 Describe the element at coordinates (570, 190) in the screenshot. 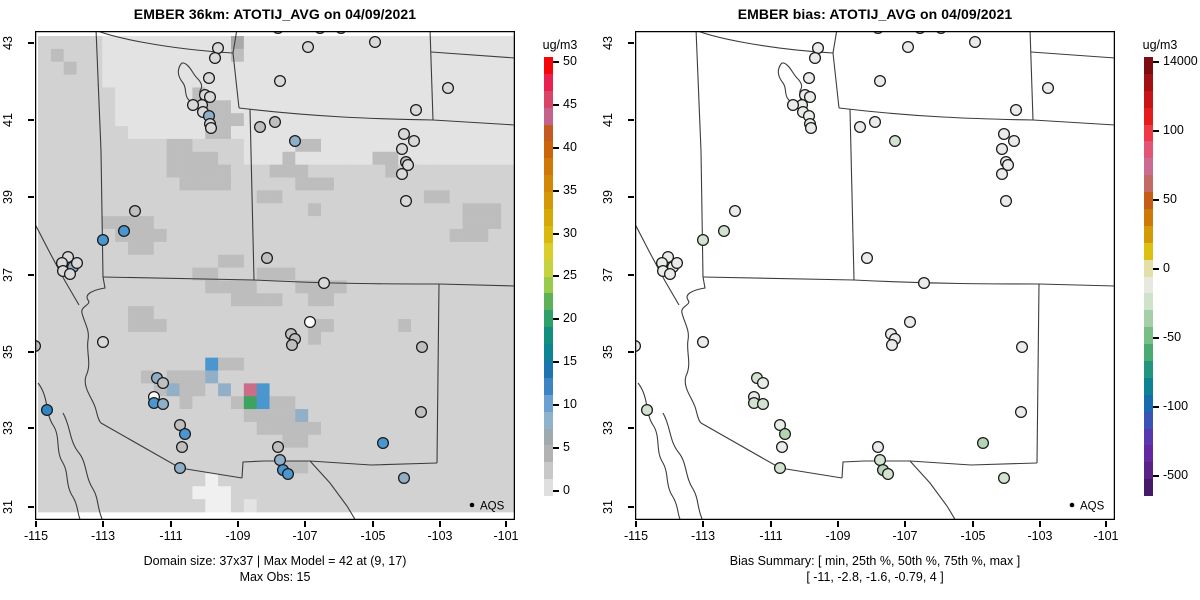

I see `colorbar-tick-label: 35` at that location.